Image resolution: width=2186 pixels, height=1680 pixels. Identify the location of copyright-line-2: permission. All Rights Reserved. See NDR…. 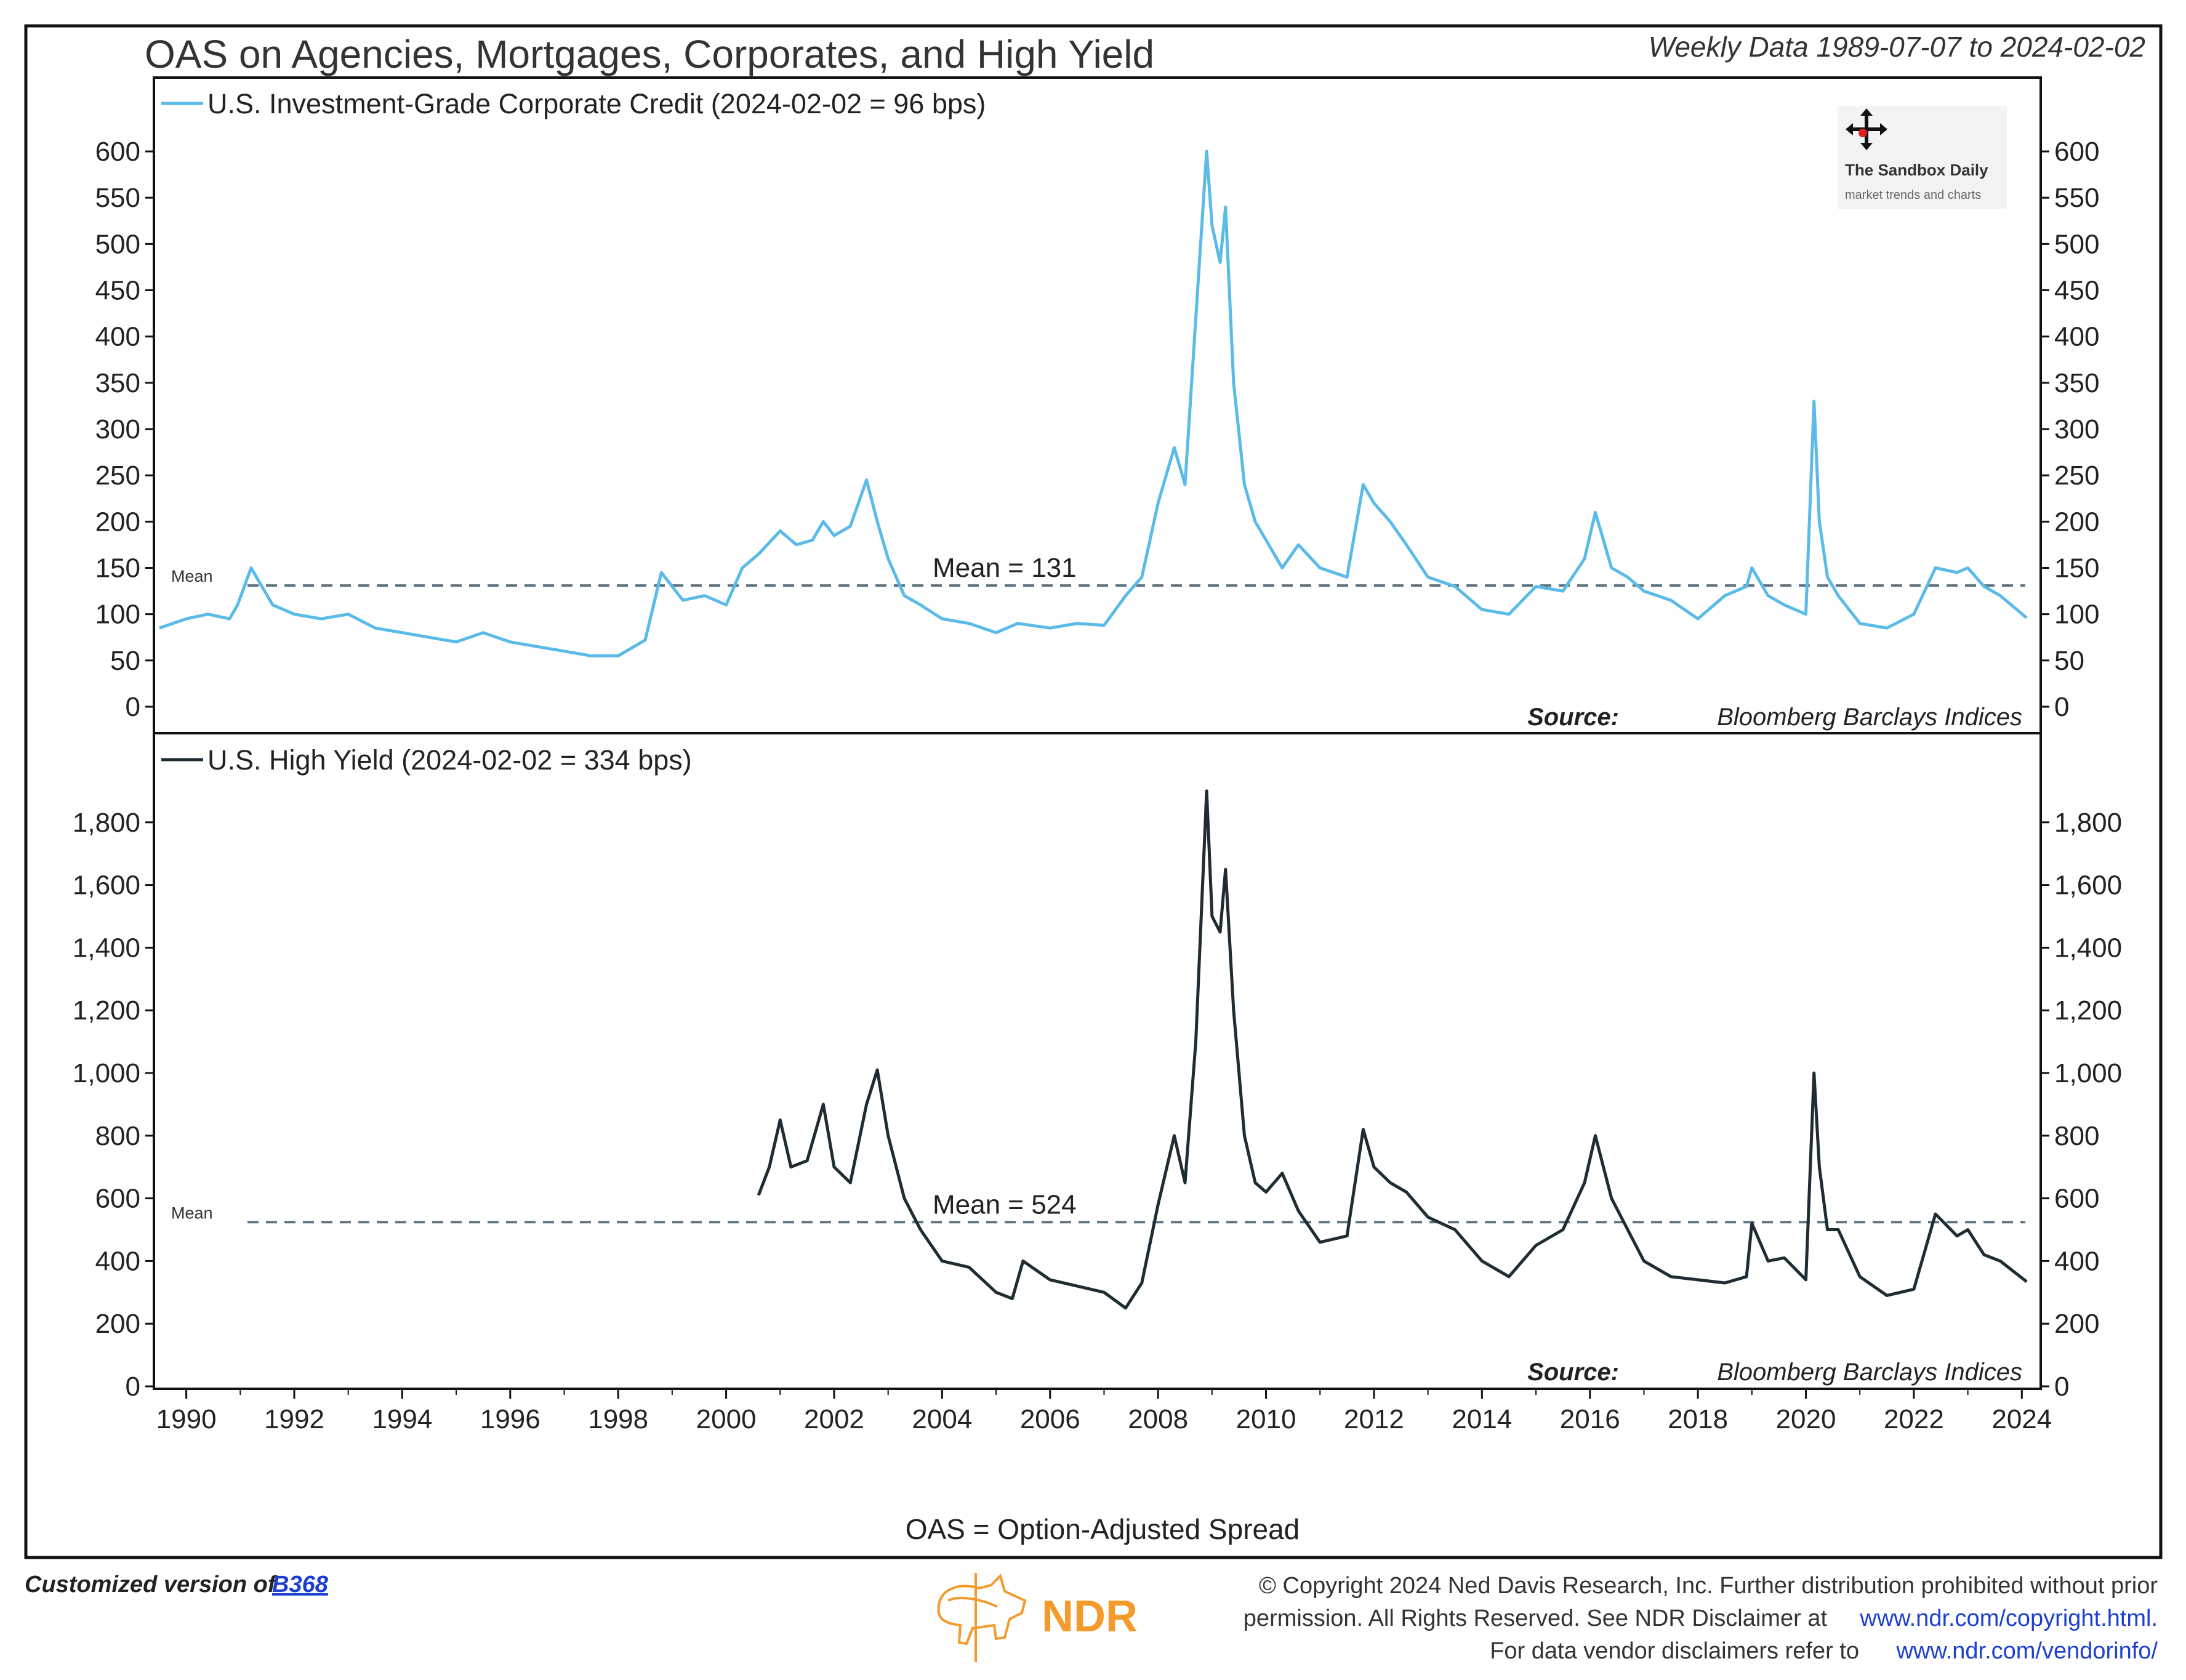
(1536, 1618).